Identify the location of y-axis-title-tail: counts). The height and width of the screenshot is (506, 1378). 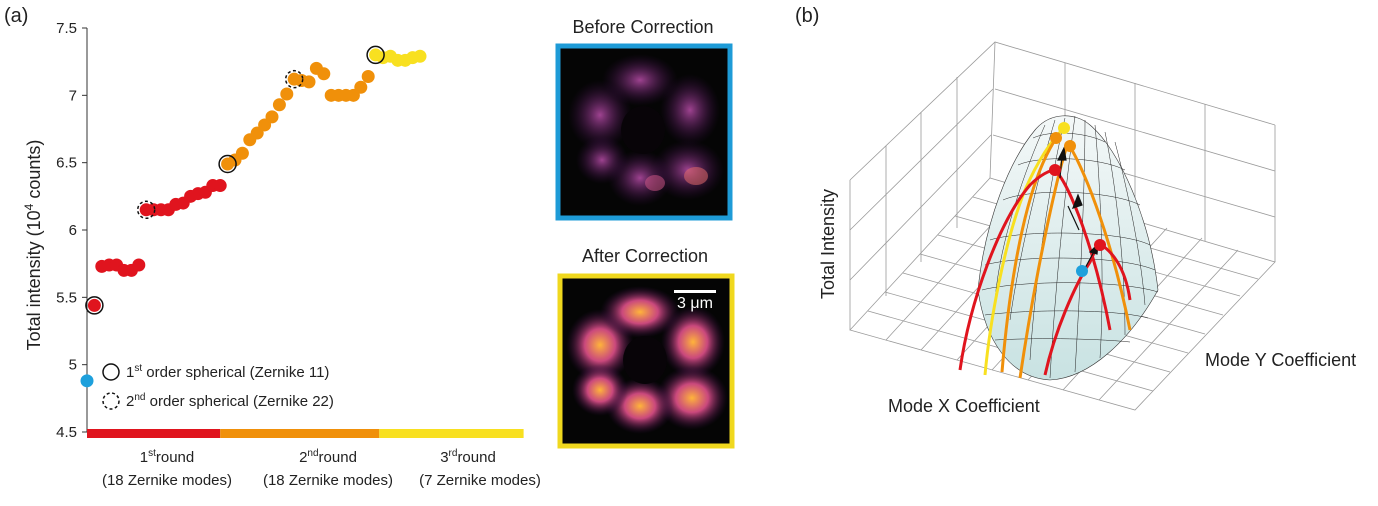
(34, 172).